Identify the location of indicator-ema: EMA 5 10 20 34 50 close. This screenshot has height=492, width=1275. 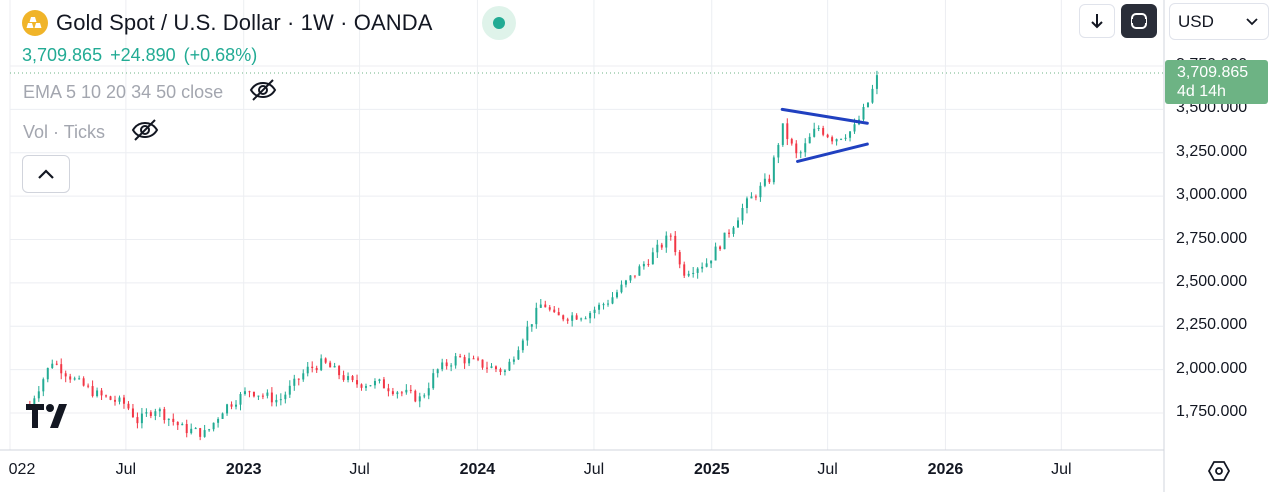
(150, 92).